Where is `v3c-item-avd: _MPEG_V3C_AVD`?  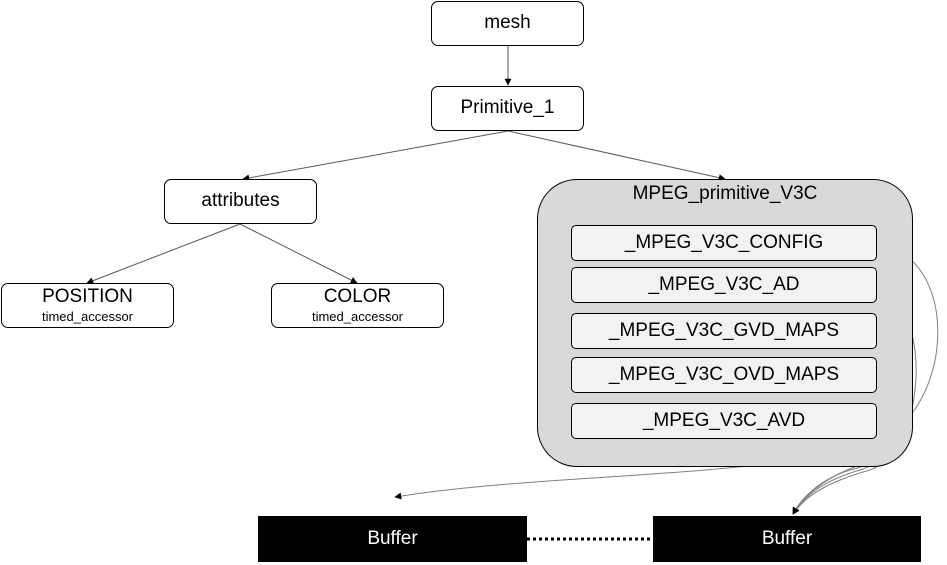
v3c-item-avd: _MPEG_V3C_AVD is located at coordinates (724, 421).